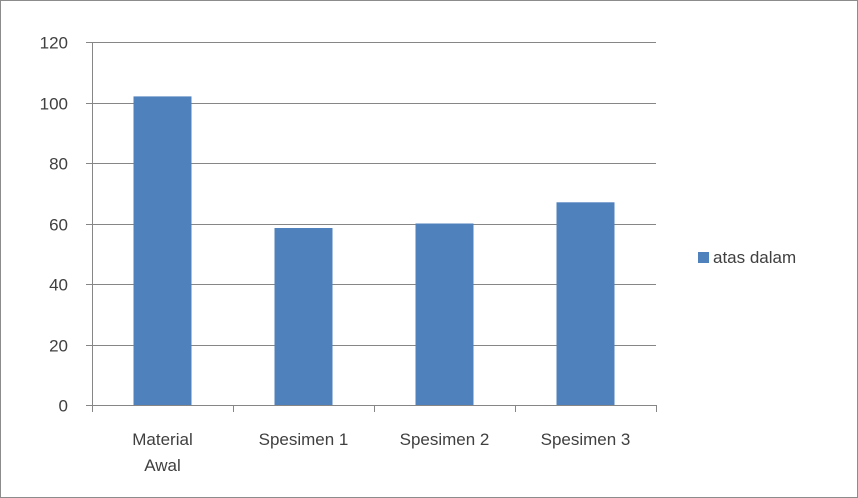 This screenshot has height=498, width=858. I want to click on y-tick-label: 20, so click(58, 346).